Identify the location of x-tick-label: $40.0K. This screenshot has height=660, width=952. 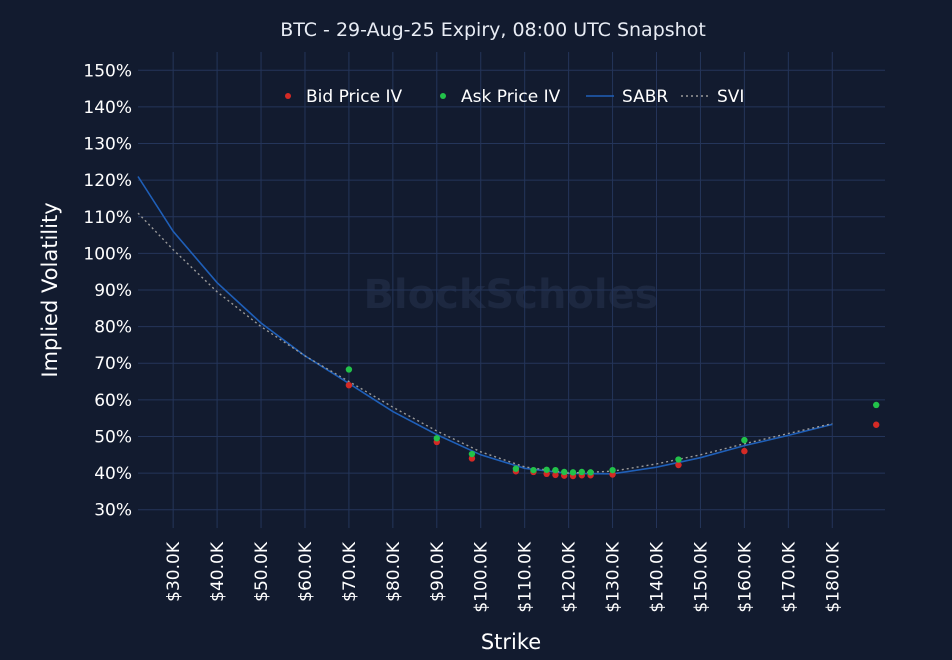
(218, 571).